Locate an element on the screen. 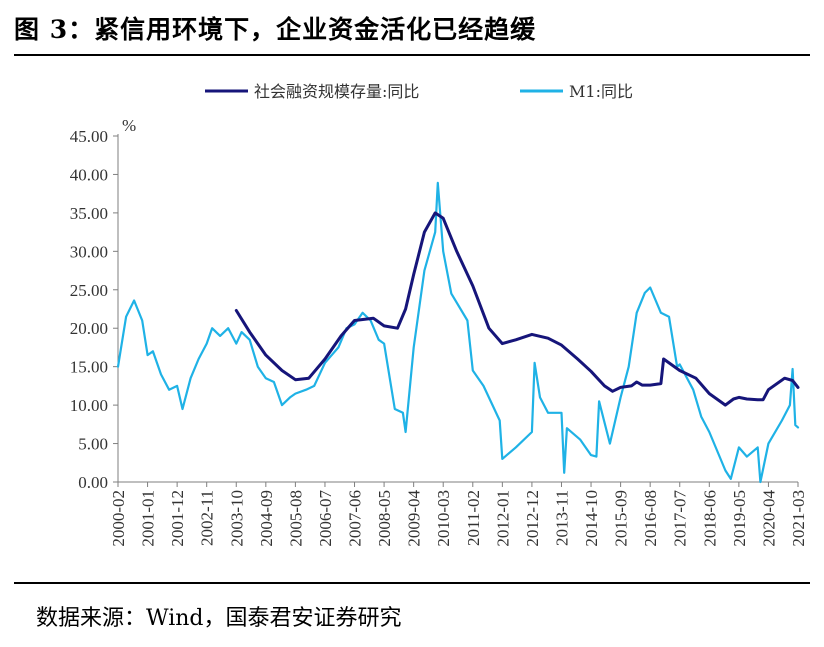 The width and height of the screenshot is (824, 647). x-tick-label: 2019-05 is located at coordinates (739, 518).